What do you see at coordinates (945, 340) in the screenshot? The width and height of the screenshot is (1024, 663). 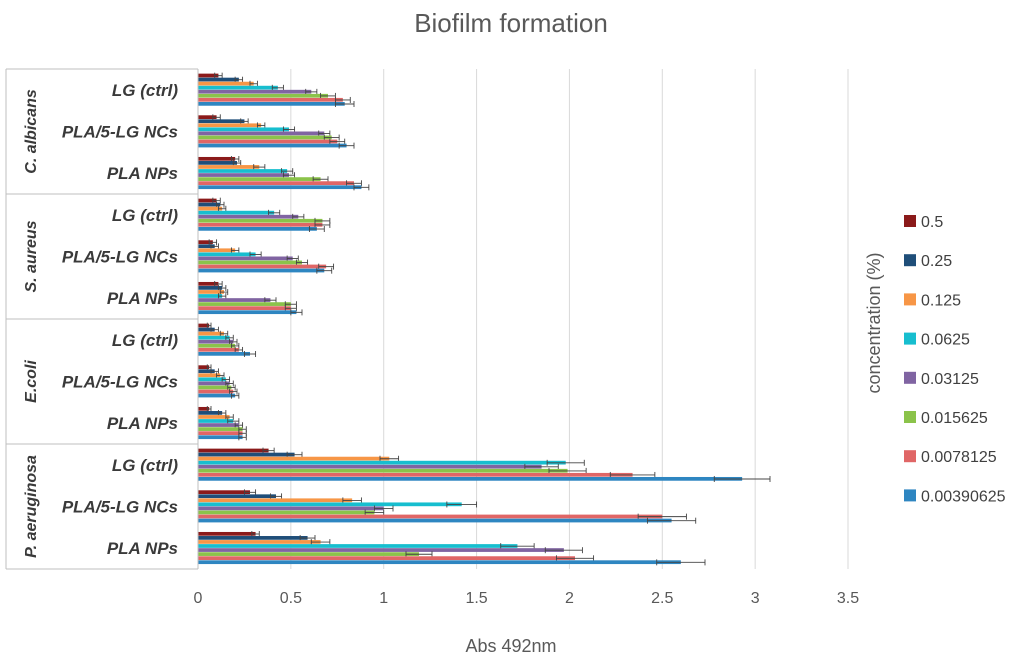 I see `legend-label: 0.0625` at bounding box center [945, 340].